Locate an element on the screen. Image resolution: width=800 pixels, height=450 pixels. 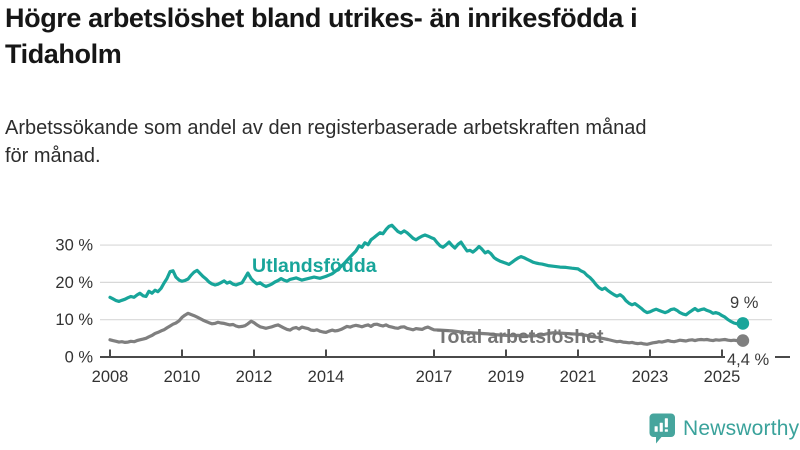
newsworthy-logo: Newsworthy is located at coordinates (724, 428).